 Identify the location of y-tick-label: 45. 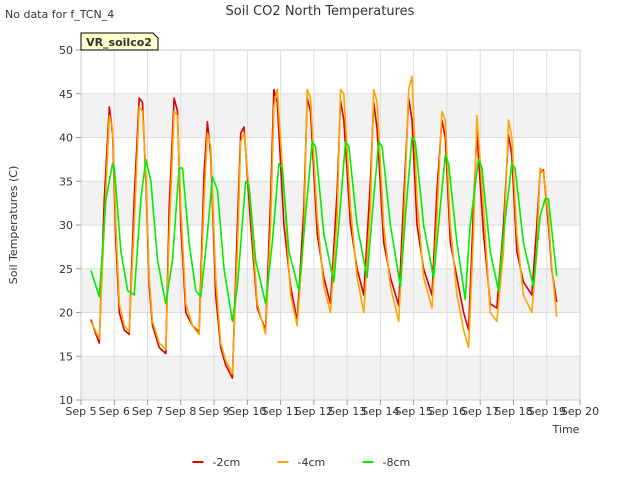
(66, 94).